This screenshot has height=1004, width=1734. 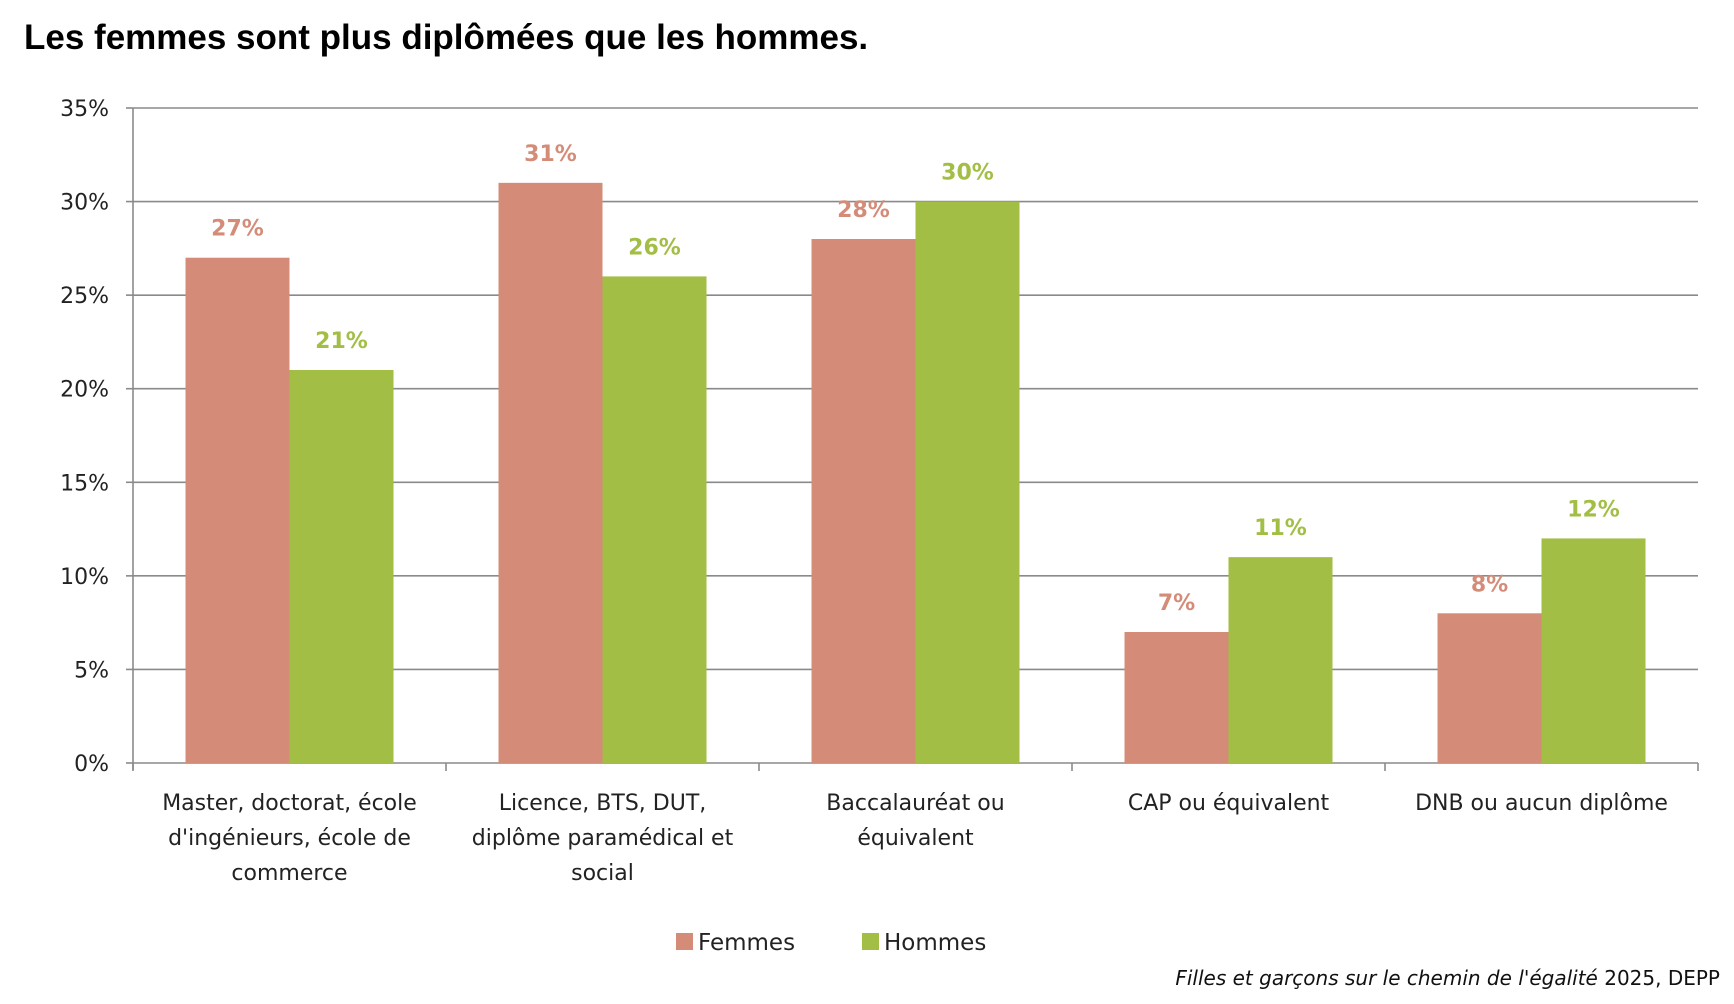 What do you see at coordinates (237, 229) in the screenshot?
I see `data-label: 27%` at bounding box center [237, 229].